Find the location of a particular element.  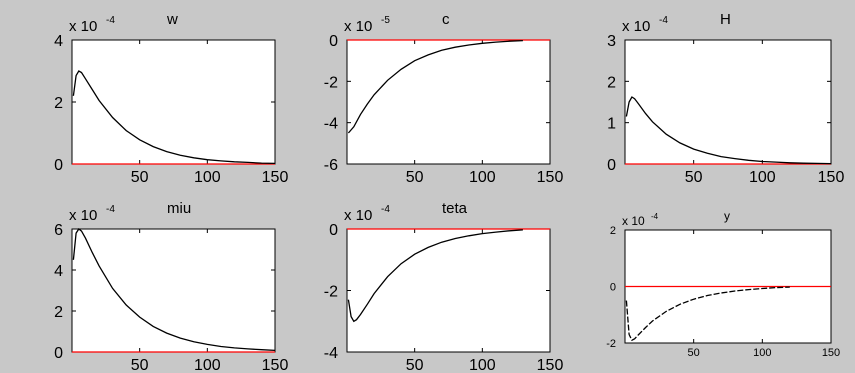

exponent-power: -5 is located at coordinates (385, 20).